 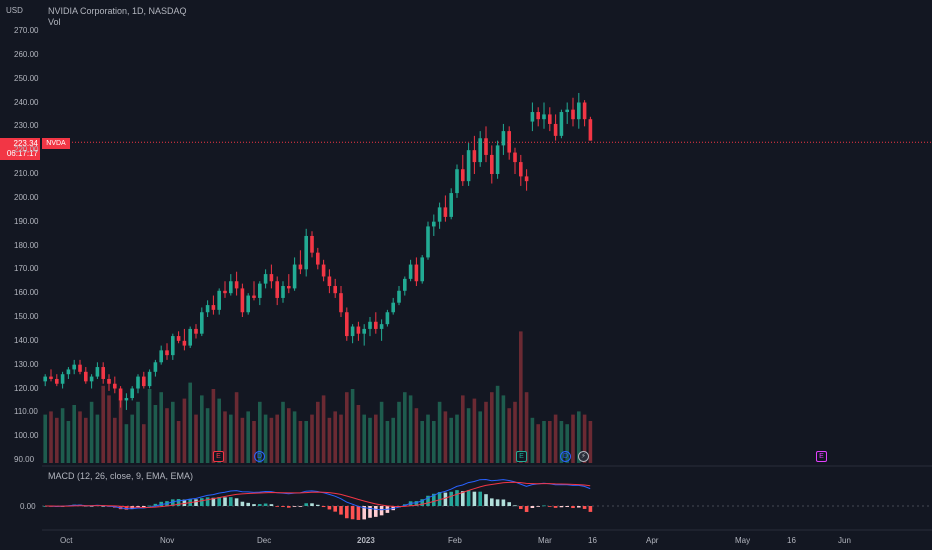 I want to click on split-marker-icon: ⚡, so click(x=583, y=456).